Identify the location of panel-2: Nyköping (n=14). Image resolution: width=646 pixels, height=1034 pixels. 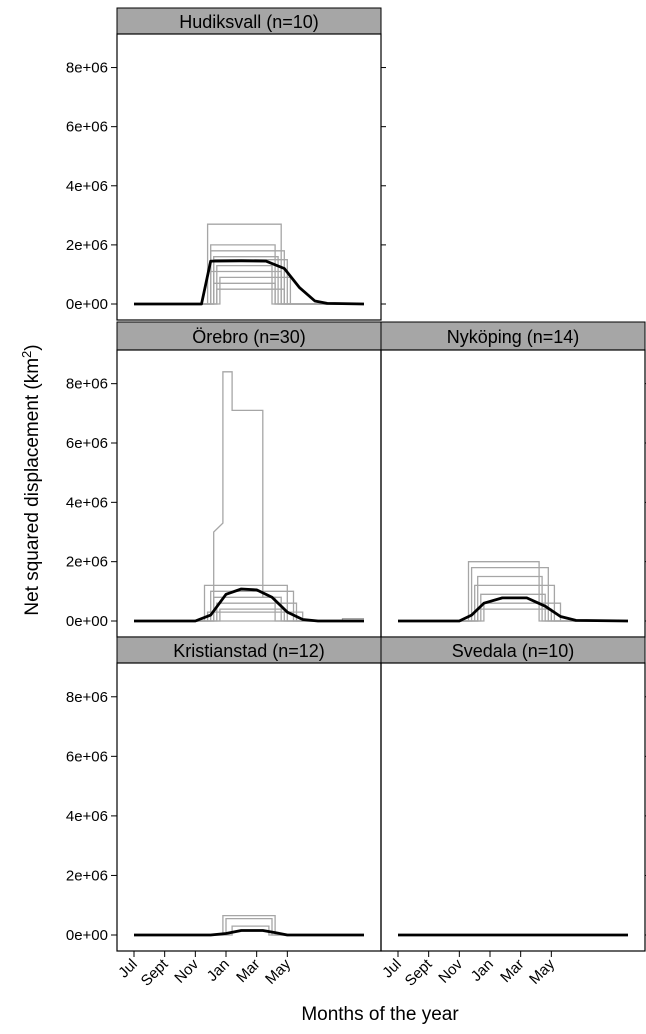
(513, 479).